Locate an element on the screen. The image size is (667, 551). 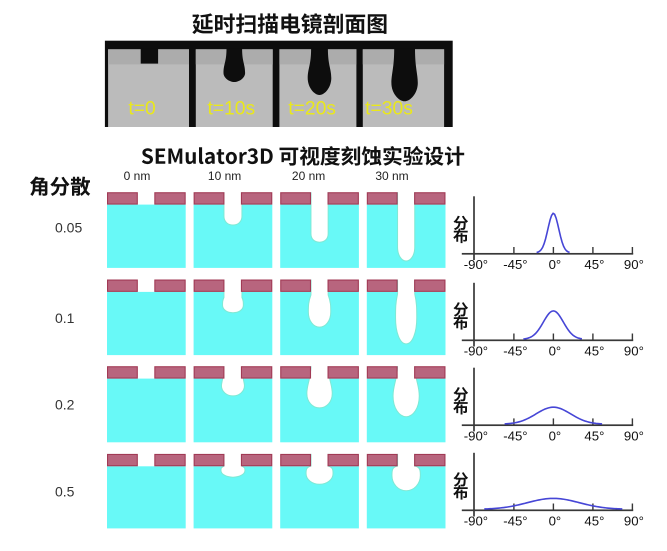
svg-text: 0.1 is located at coordinates (65, 318).